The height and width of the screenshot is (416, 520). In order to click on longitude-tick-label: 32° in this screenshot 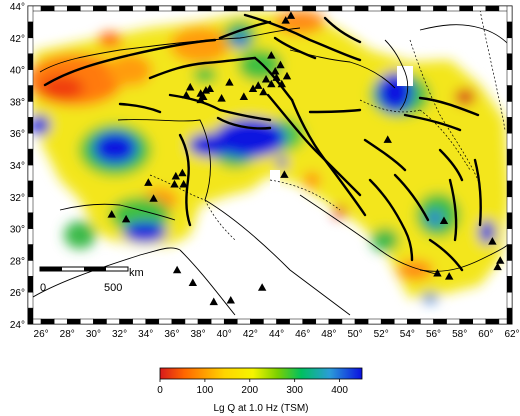, I will do `click(119, 334)`.